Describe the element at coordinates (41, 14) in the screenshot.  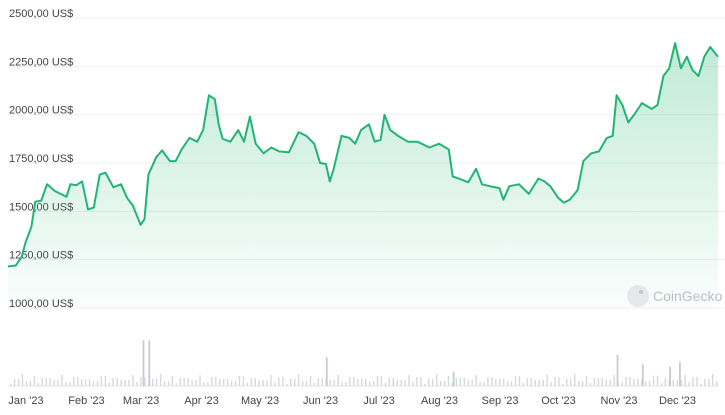
I see `y-tick-label: 2500,00 US$` at that location.